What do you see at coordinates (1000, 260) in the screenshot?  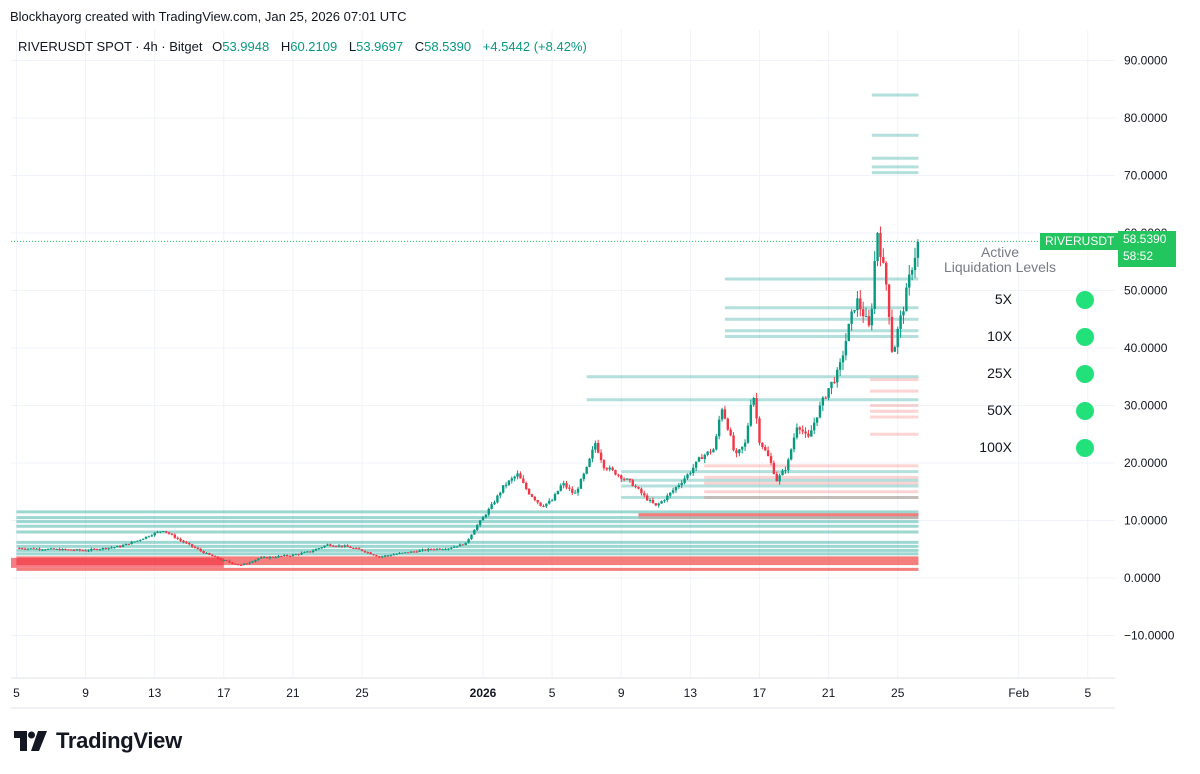 I see `liquidation-panel-title: Active Liquidation Levels` at bounding box center [1000, 260].